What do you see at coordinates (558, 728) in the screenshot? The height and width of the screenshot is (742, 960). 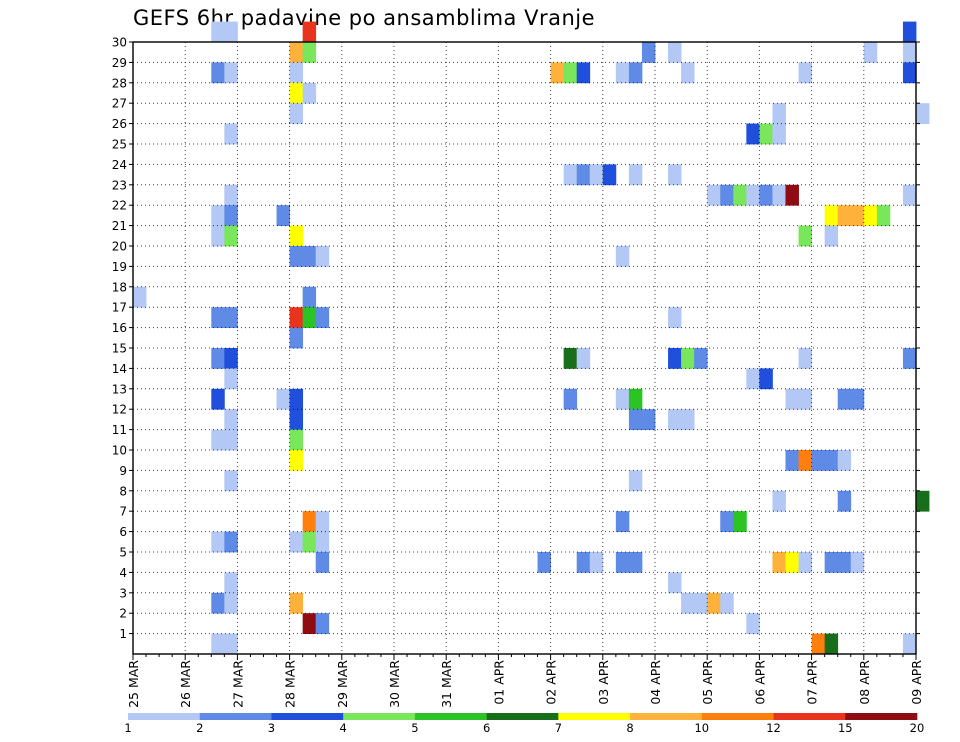 I see `colorbar-label: 7` at bounding box center [558, 728].